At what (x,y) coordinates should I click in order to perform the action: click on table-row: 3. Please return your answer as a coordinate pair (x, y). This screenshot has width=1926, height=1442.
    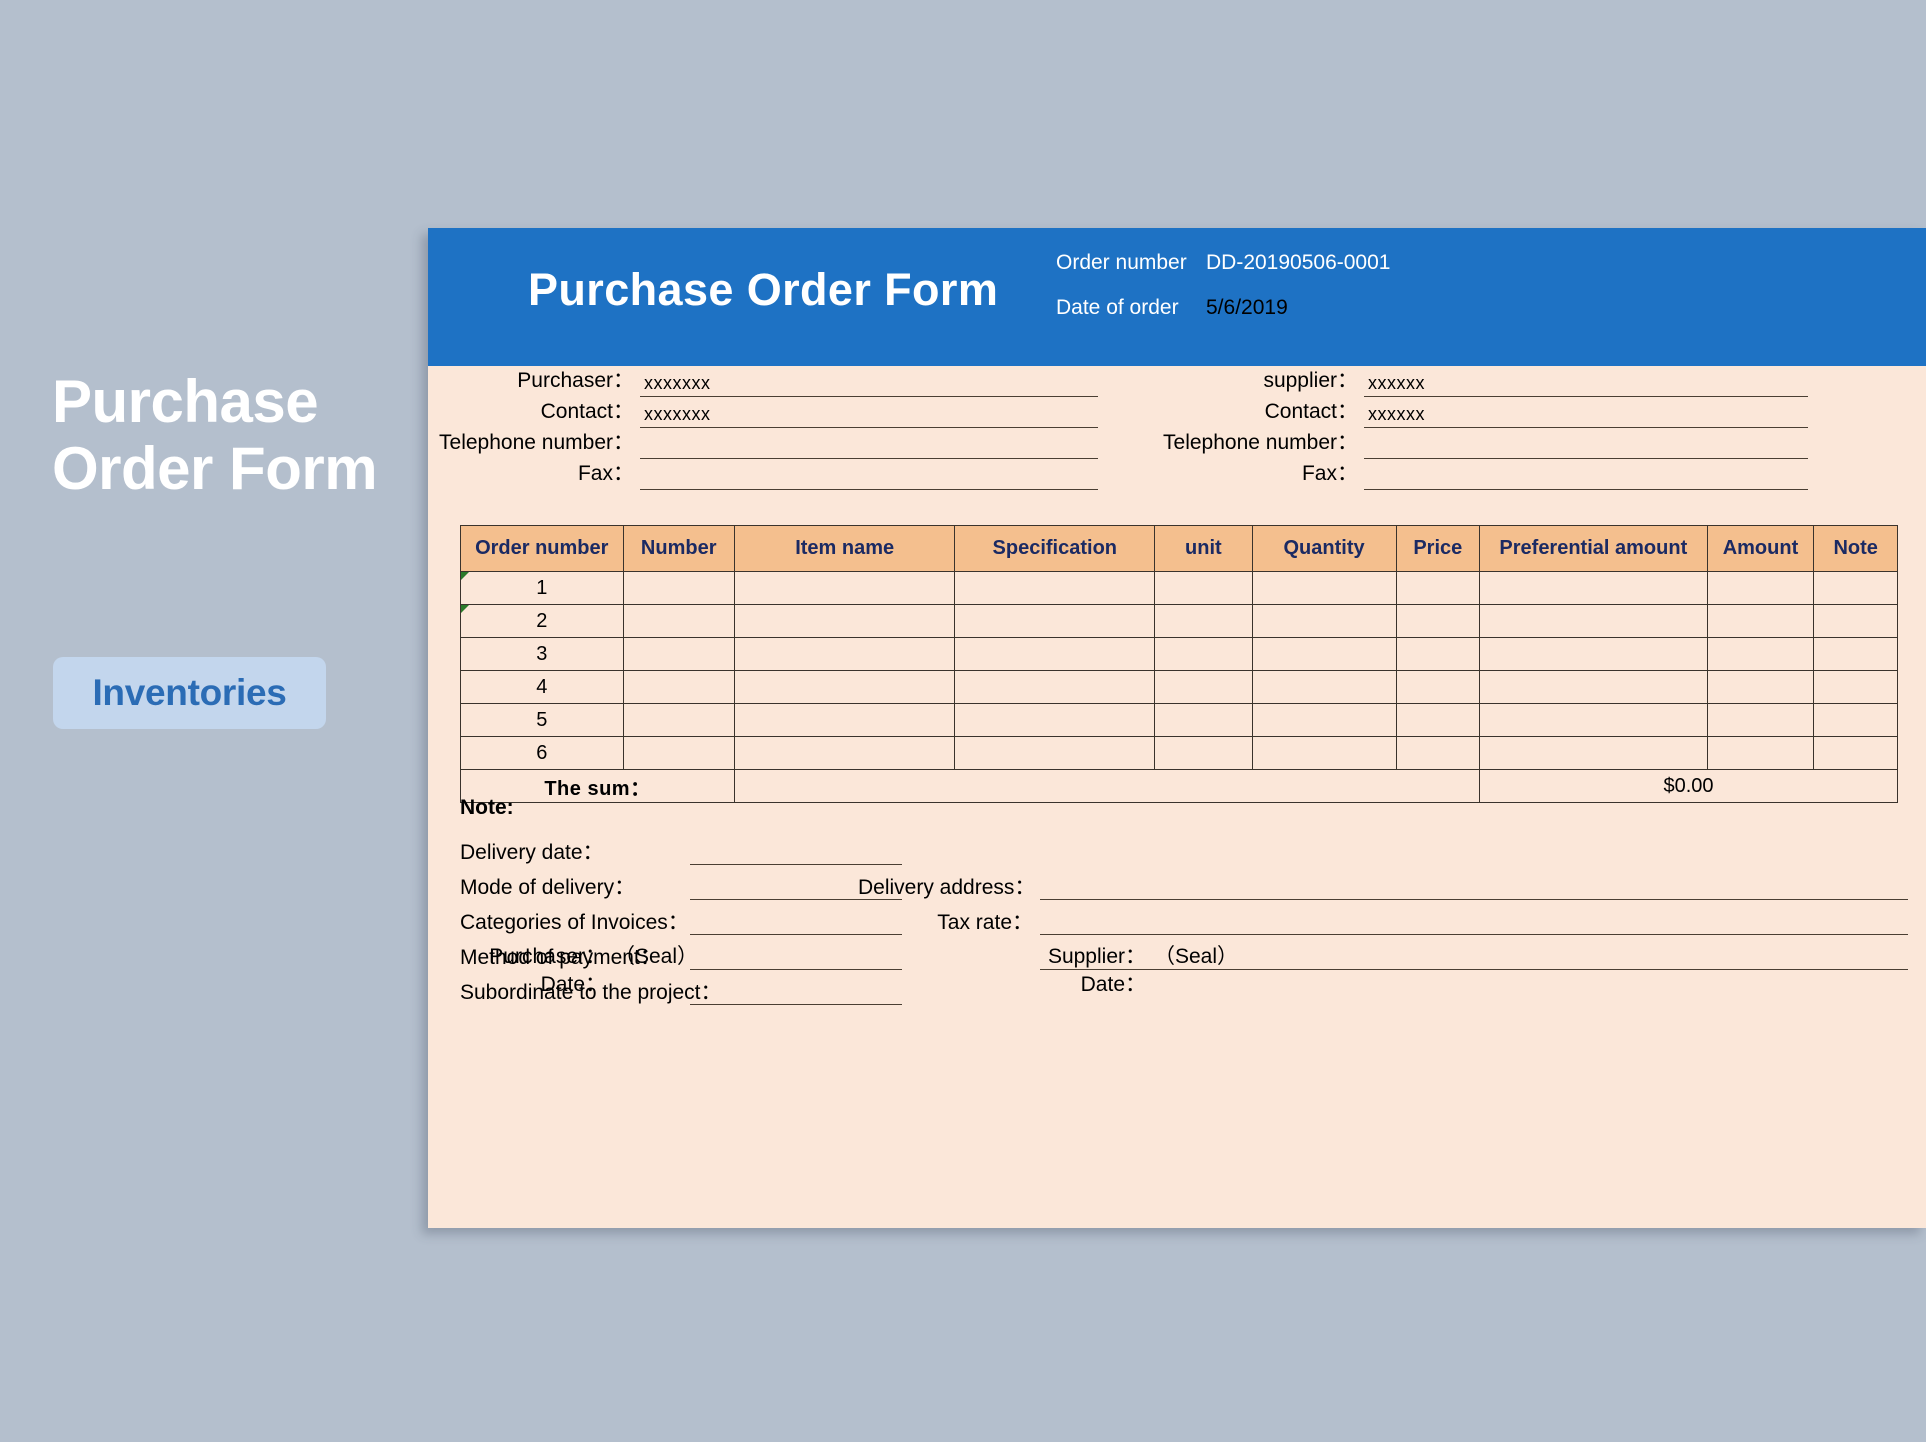
    Looking at the image, I should click on (1179, 654).